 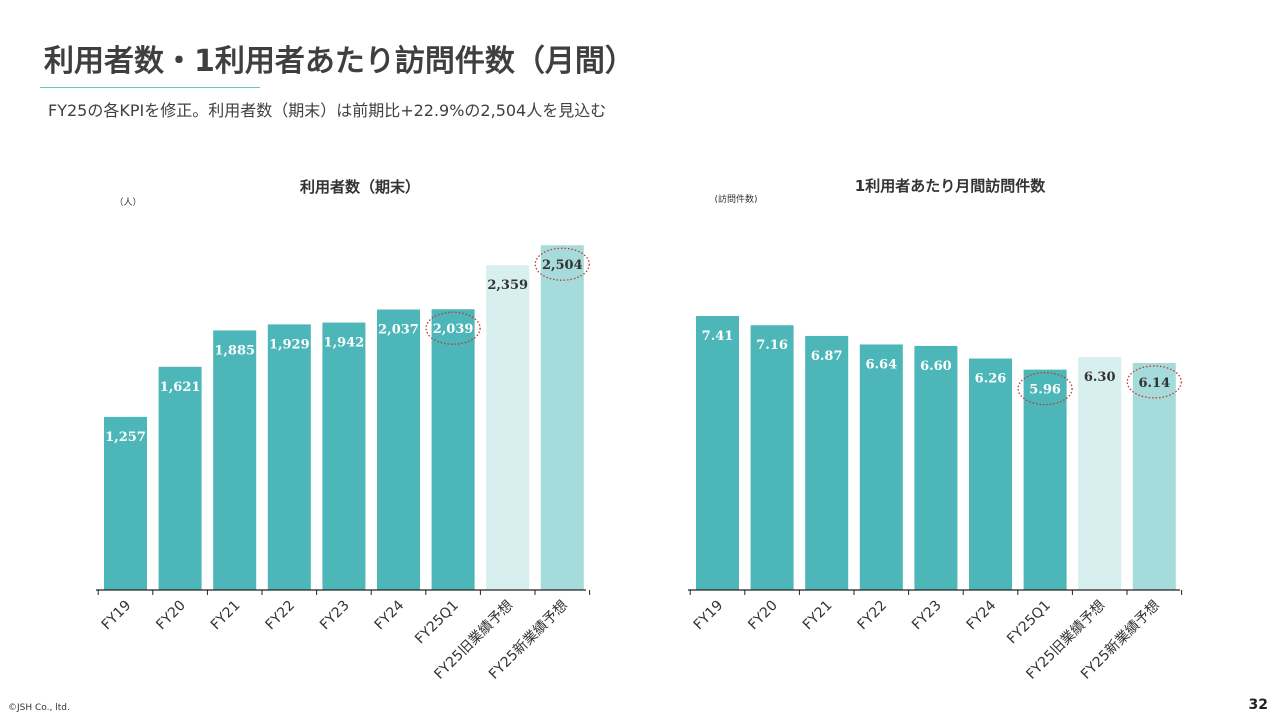 I want to click on data-label: 6.30, so click(x=1100, y=377).